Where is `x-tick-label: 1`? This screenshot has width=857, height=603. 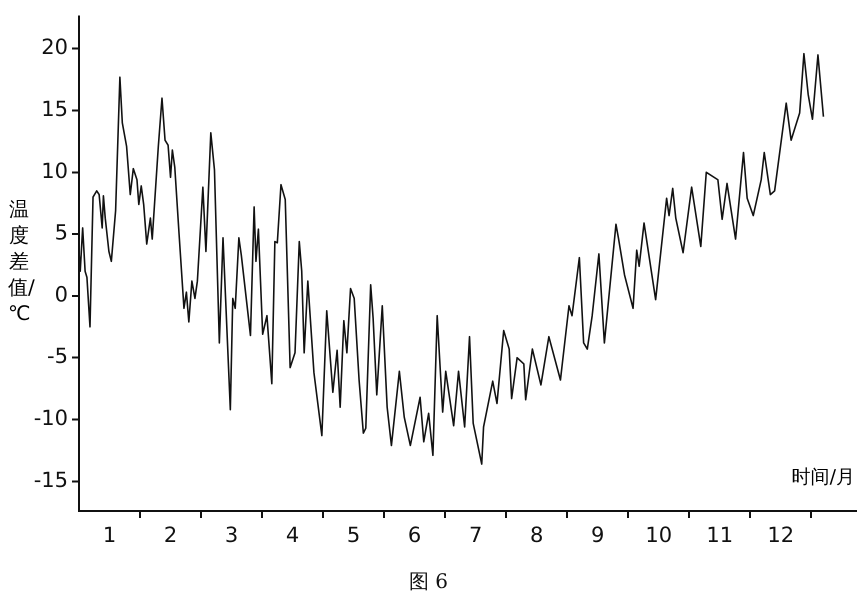
x-tick-label: 1 is located at coordinates (109, 535).